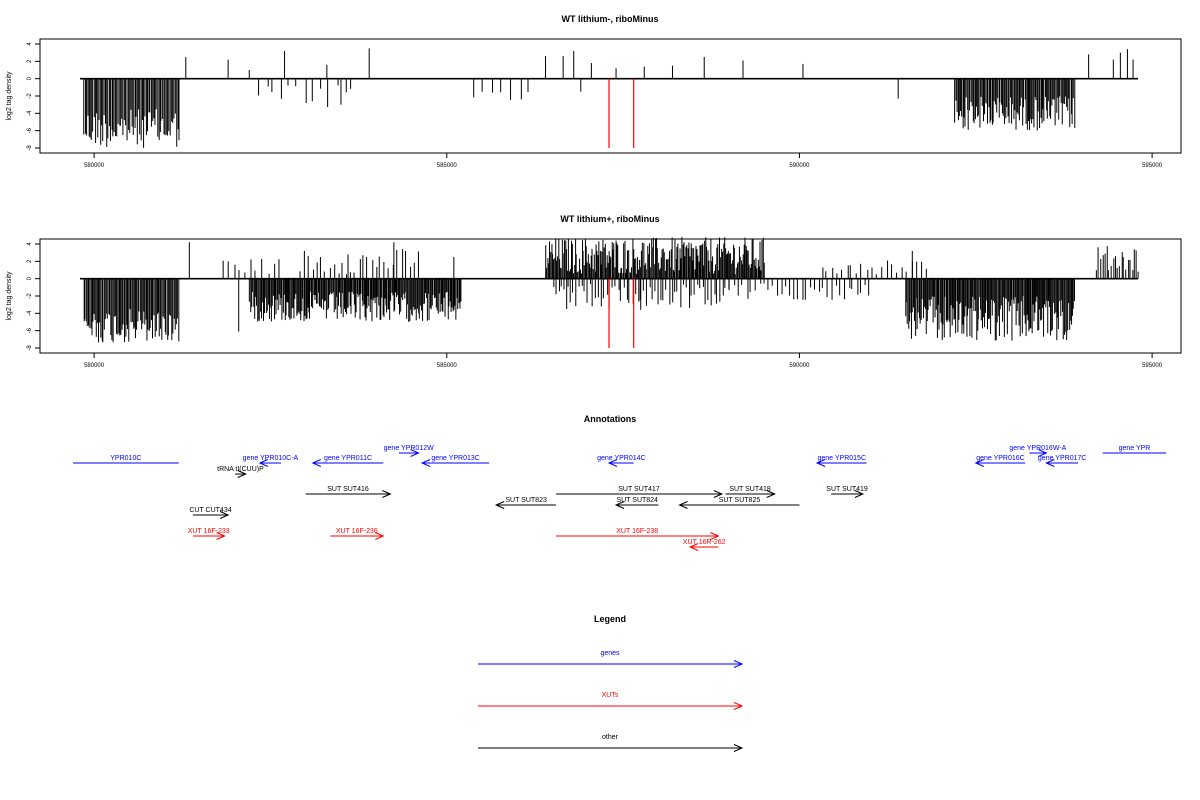 The width and height of the screenshot is (1200, 800). Describe the element at coordinates (1152, 166) in the screenshot. I see `x-tick-label: 595000` at that location.